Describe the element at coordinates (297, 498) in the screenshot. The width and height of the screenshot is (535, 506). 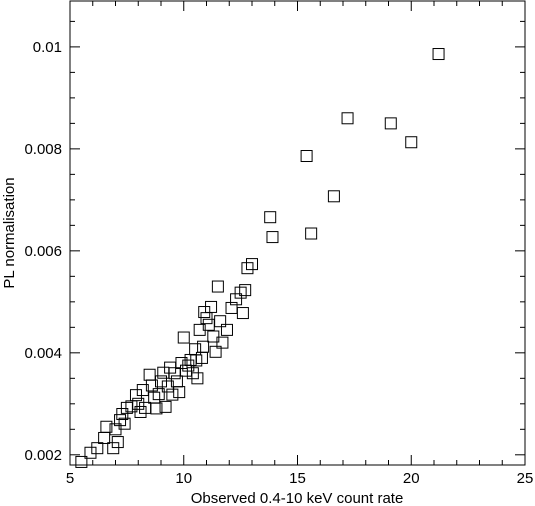
I see `x-axis-label: Observed 0.4-10 keV count rate` at that location.